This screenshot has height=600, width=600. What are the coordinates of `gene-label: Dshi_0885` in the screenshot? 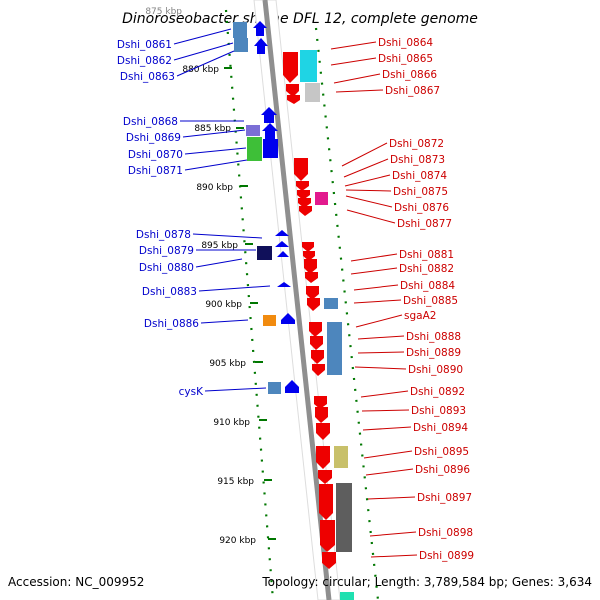 It's located at (430, 301).